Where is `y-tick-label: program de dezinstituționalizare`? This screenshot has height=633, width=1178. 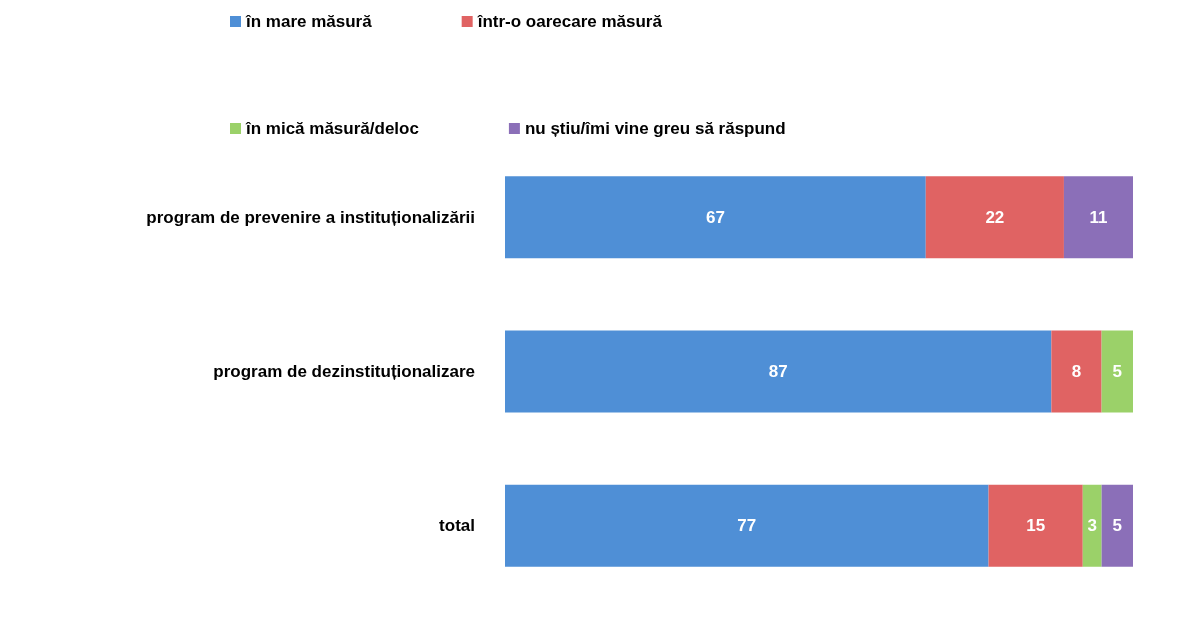 y-tick-label: program de dezinstituționalizare is located at coordinates (344, 371).